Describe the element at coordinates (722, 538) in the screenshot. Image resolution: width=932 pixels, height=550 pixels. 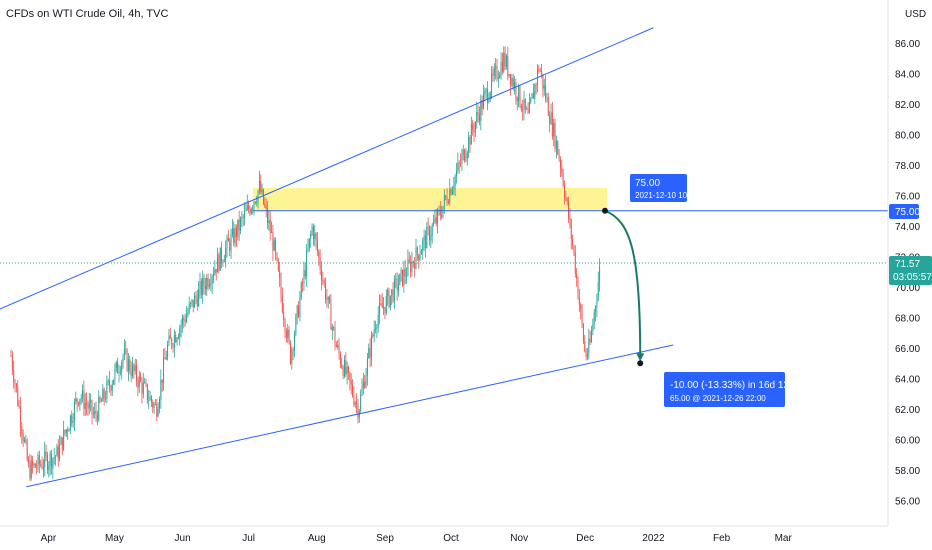
I see `x-tick-label: Feb` at that location.